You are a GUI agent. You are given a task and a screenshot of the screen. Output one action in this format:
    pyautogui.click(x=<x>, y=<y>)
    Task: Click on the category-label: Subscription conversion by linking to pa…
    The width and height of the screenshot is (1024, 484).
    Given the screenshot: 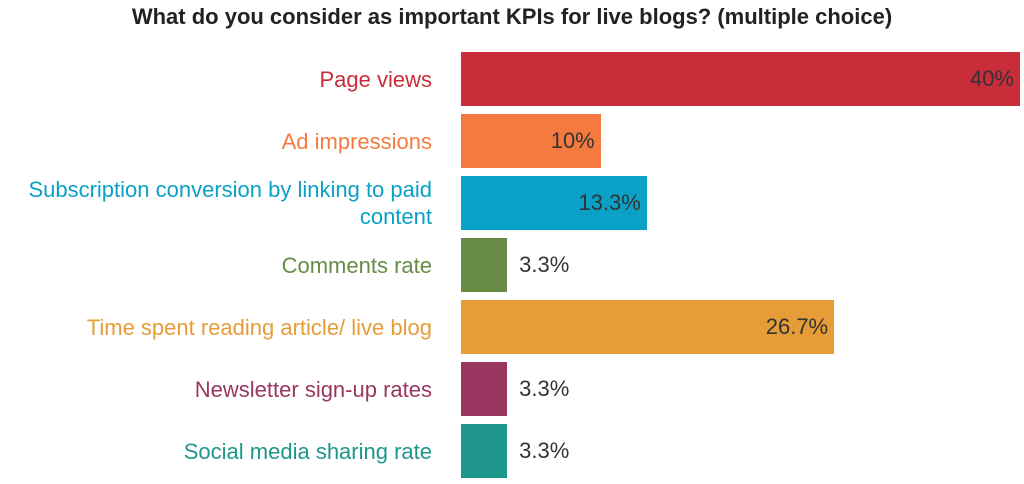 What is the action you would take?
    pyautogui.click(x=230, y=203)
    